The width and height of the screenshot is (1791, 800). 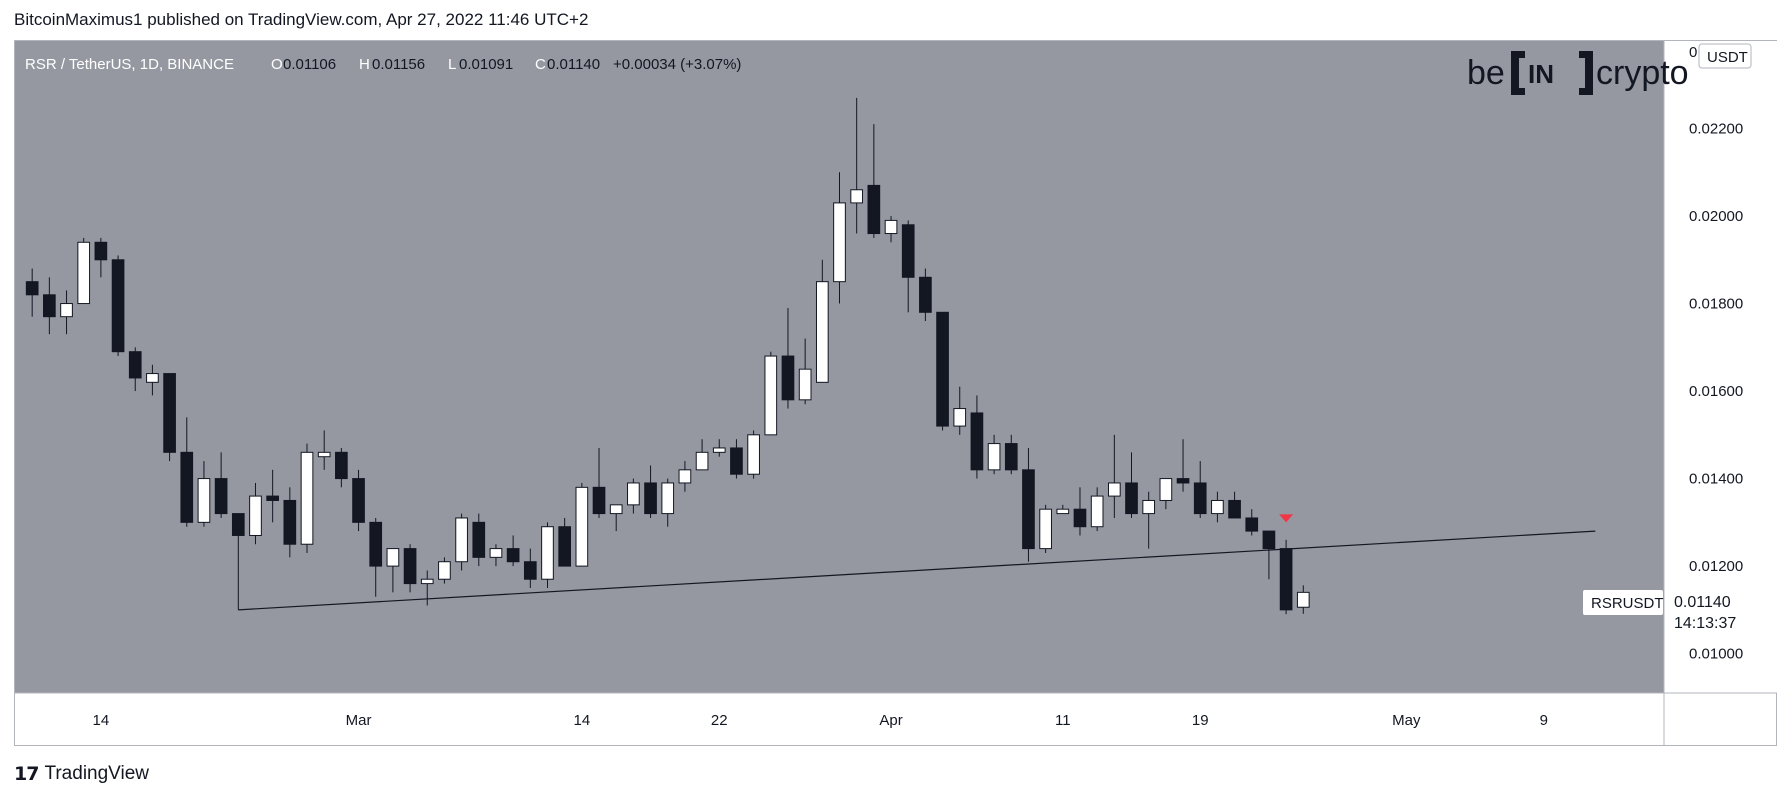 What do you see at coordinates (1716, 479) in the screenshot?
I see `price-tick-label: 0.01400` at bounding box center [1716, 479].